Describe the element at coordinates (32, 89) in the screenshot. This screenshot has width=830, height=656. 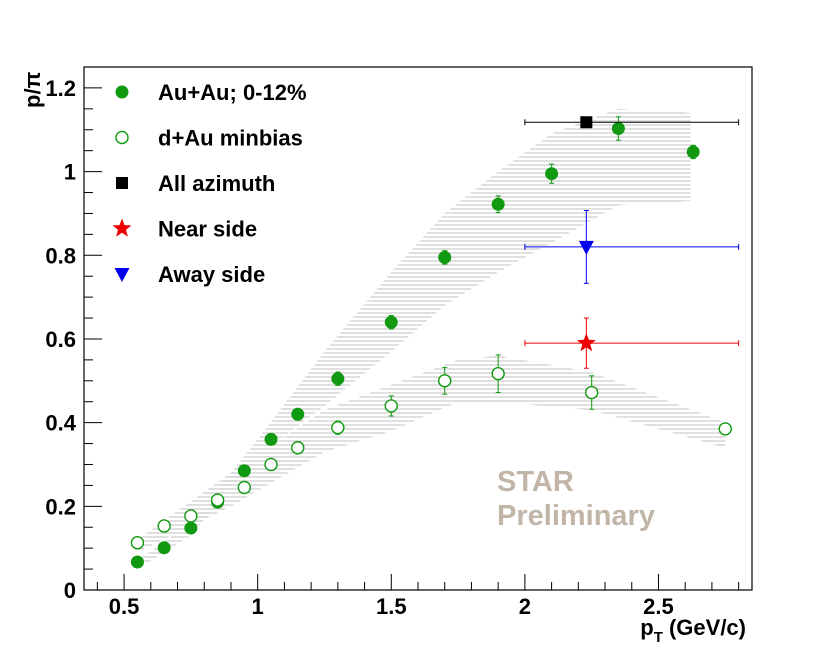
I see `y-axis-title: p/π` at that location.